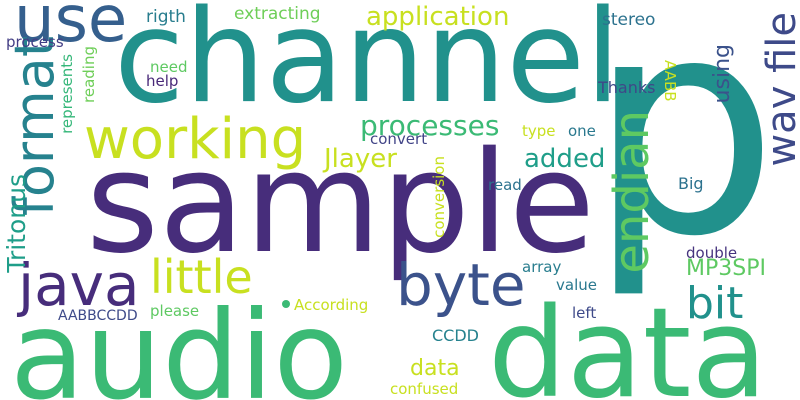 The height and width of the screenshot is (400, 800). I want to click on word-aabbccdd: AABBCCDD, so click(98, 316).